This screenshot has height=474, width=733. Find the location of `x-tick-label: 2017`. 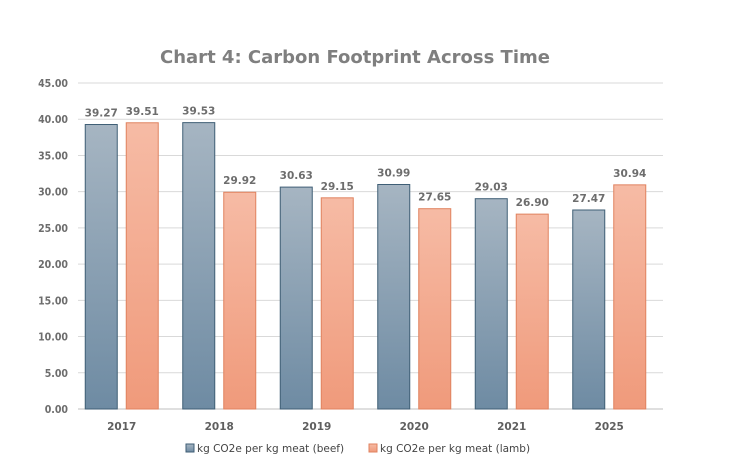

x-tick-label: 2017 is located at coordinates (121, 427).